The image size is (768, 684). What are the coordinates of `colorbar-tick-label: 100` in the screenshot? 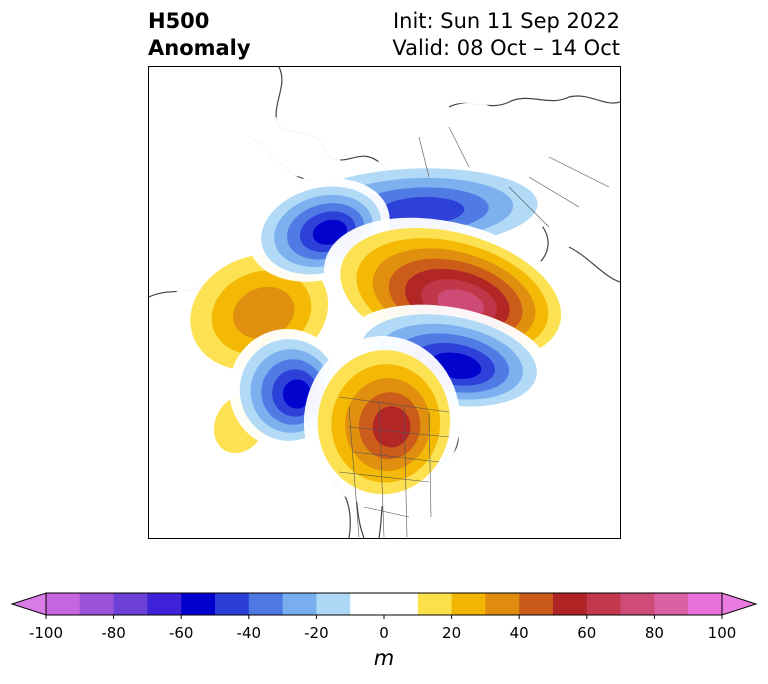 It's located at (722, 633).